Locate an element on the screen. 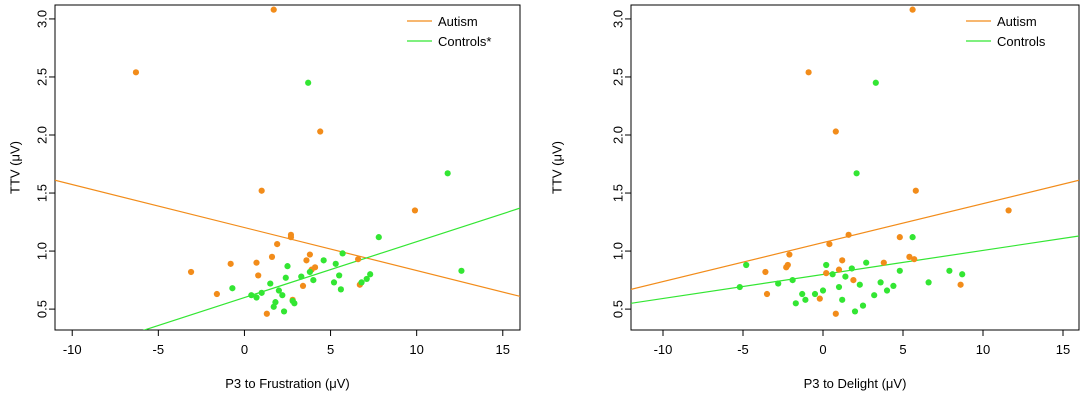 Image resolution: width=1084 pixels, height=403 pixels. y-tick-label: 3.0 is located at coordinates (41, 19).